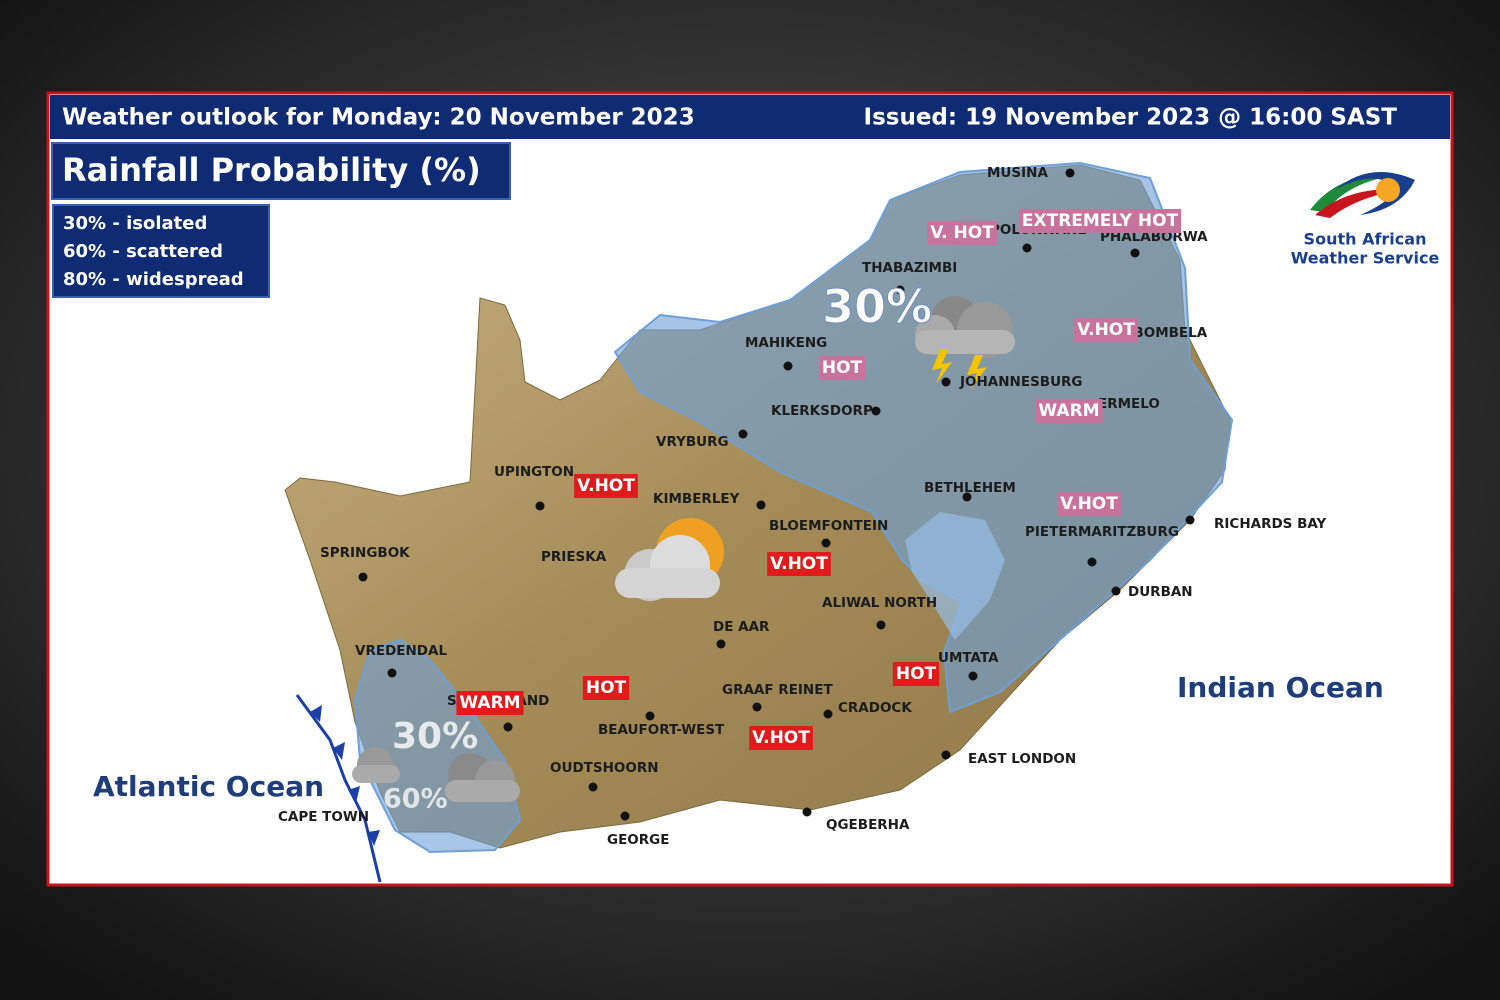  Describe the element at coordinates (828, 526) in the screenshot. I see `town-label: BLOEMFONTEIN` at that location.